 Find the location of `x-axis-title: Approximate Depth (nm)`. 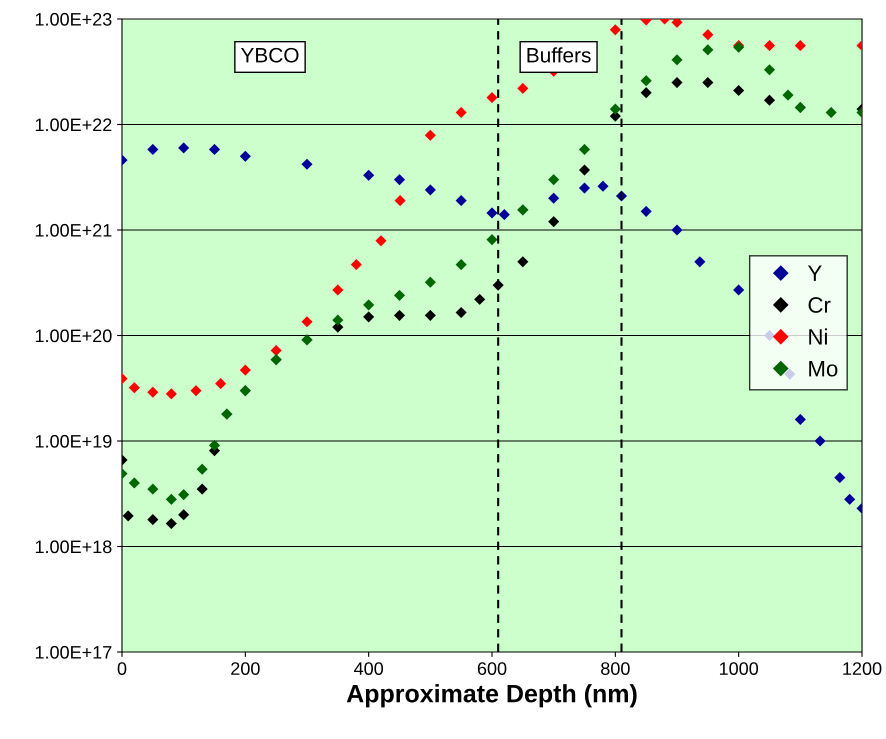

x-axis-title: Approximate Depth (nm) is located at coordinates (491, 696).